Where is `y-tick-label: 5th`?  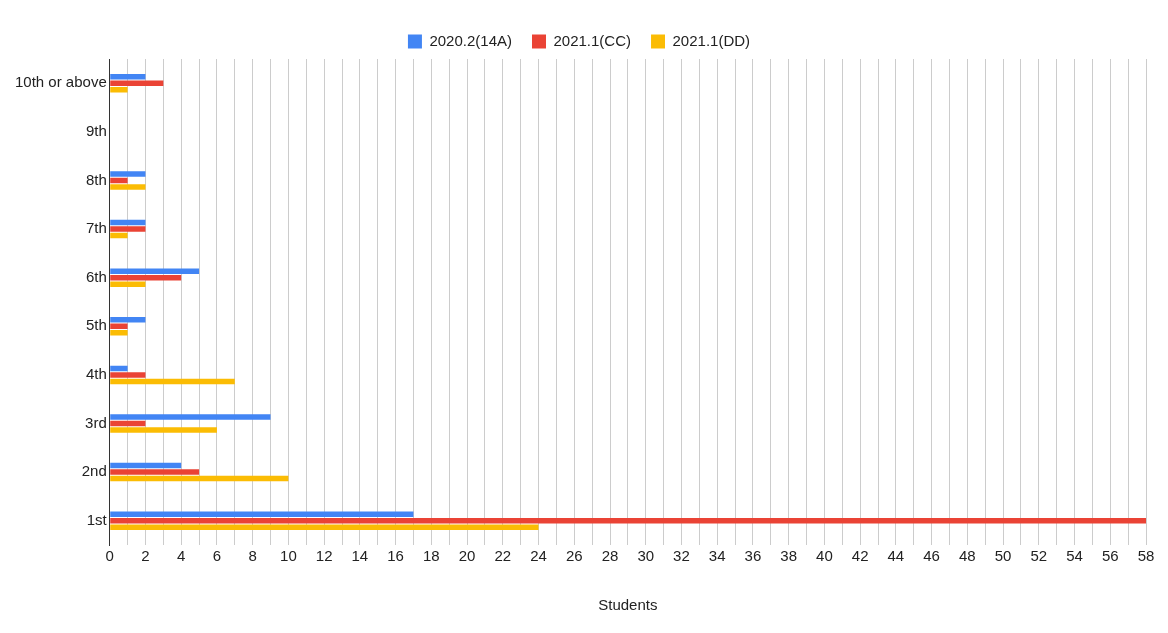
y-tick-label: 5th is located at coordinates (96, 325).